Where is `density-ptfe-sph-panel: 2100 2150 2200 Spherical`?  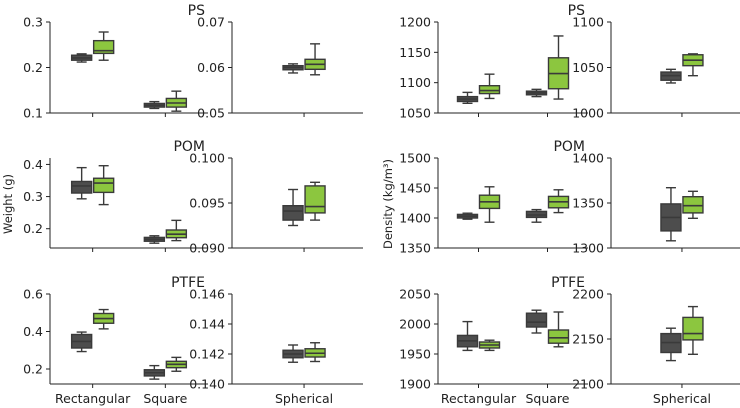 density-ptfe-sph-panel: 2100 2150 2200 Spherical is located at coordinates (656, 346).